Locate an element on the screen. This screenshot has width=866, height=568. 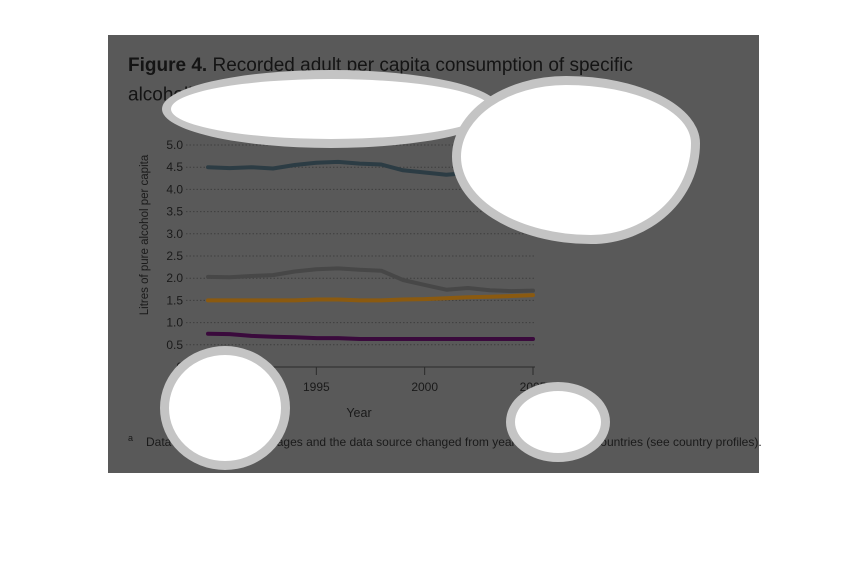
y-axis-ticks: 00.51.01.52.02.53.03.54.04.55.0 is located at coordinates (174, 256).